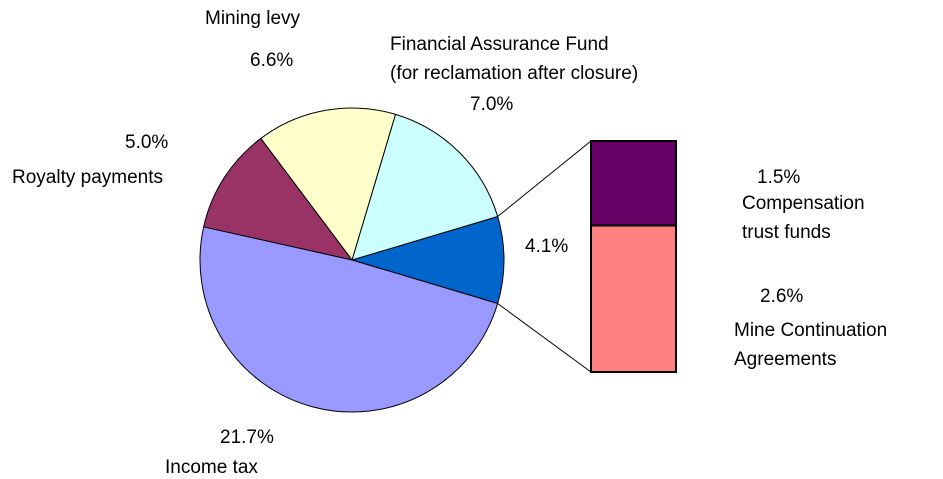 The width and height of the screenshot is (943, 479). What do you see at coordinates (782, 296) in the screenshot?
I see `value-label: 2.6%` at bounding box center [782, 296].